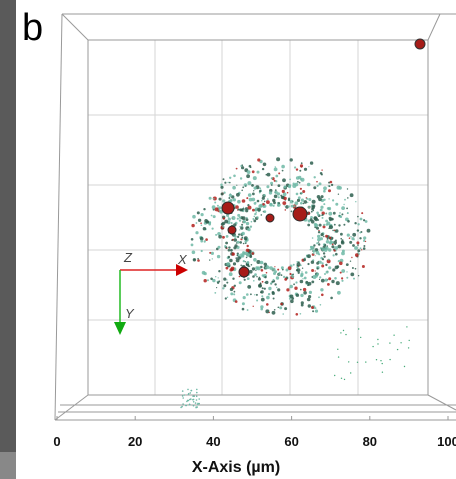 The image size is (456, 479). What do you see at coordinates (128, 257) in the screenshot?
I see `triad-z: Z` at bounding box center [128, 257].